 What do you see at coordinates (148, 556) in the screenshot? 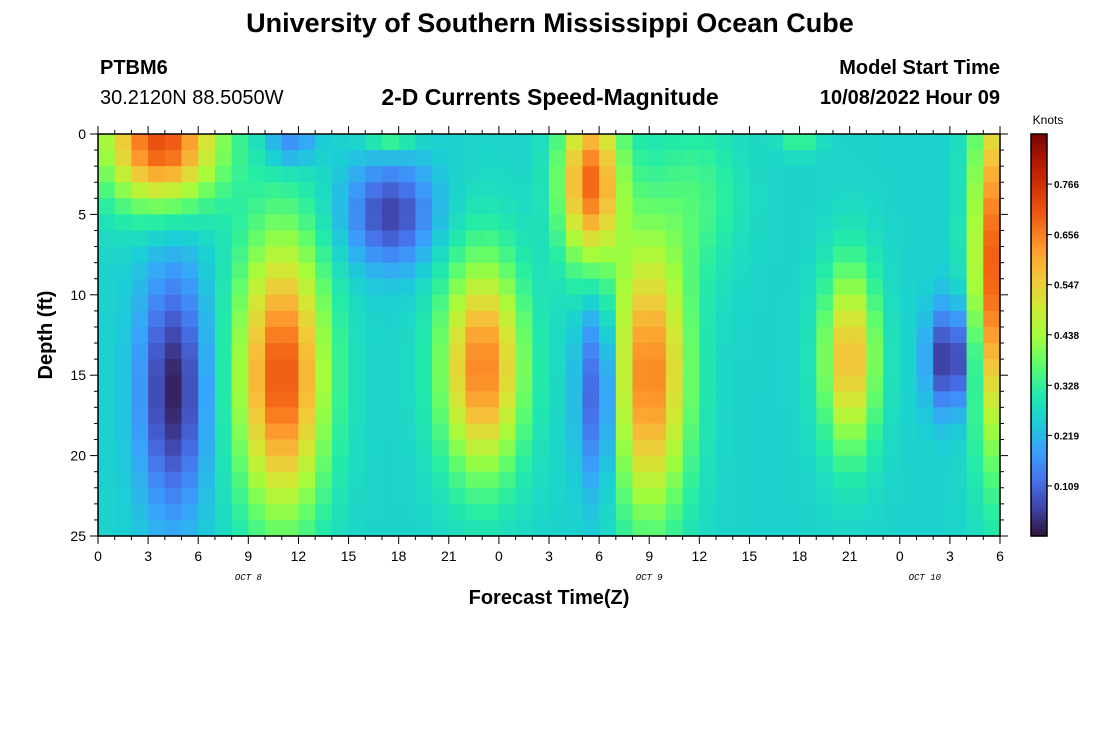
I see `x-tick-label: 3` at bounding box center [148, 556].